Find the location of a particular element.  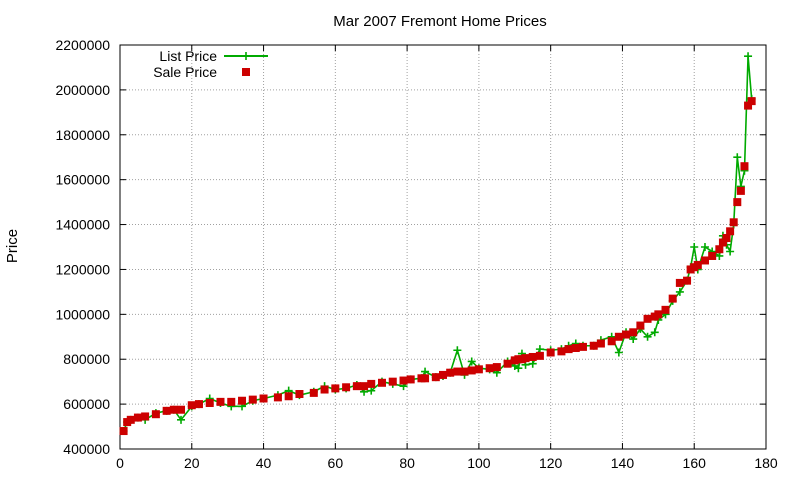

legend-marker-sale-price is located at coordinates (246, 72).